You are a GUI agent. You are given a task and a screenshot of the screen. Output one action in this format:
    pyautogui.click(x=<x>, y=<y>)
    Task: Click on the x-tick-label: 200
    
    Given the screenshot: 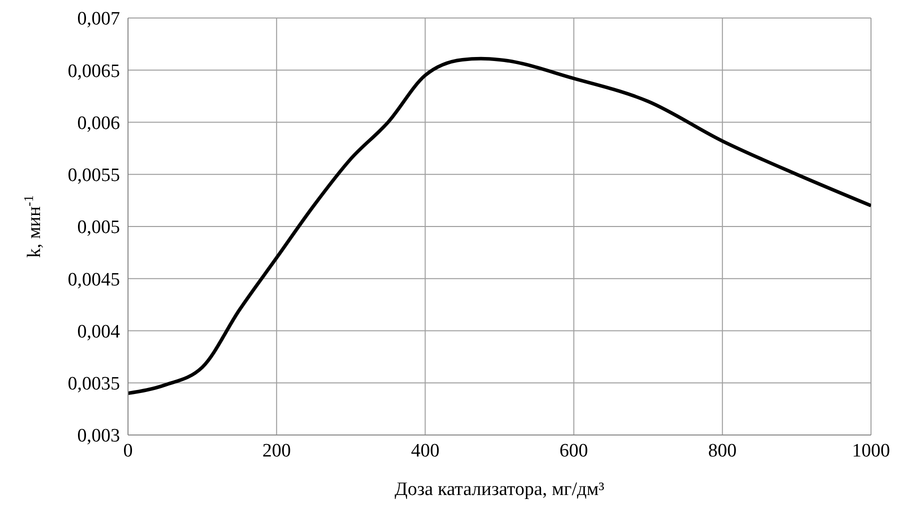 What is the action you would take?
    pyautogui.click(x=276, y=451)
    